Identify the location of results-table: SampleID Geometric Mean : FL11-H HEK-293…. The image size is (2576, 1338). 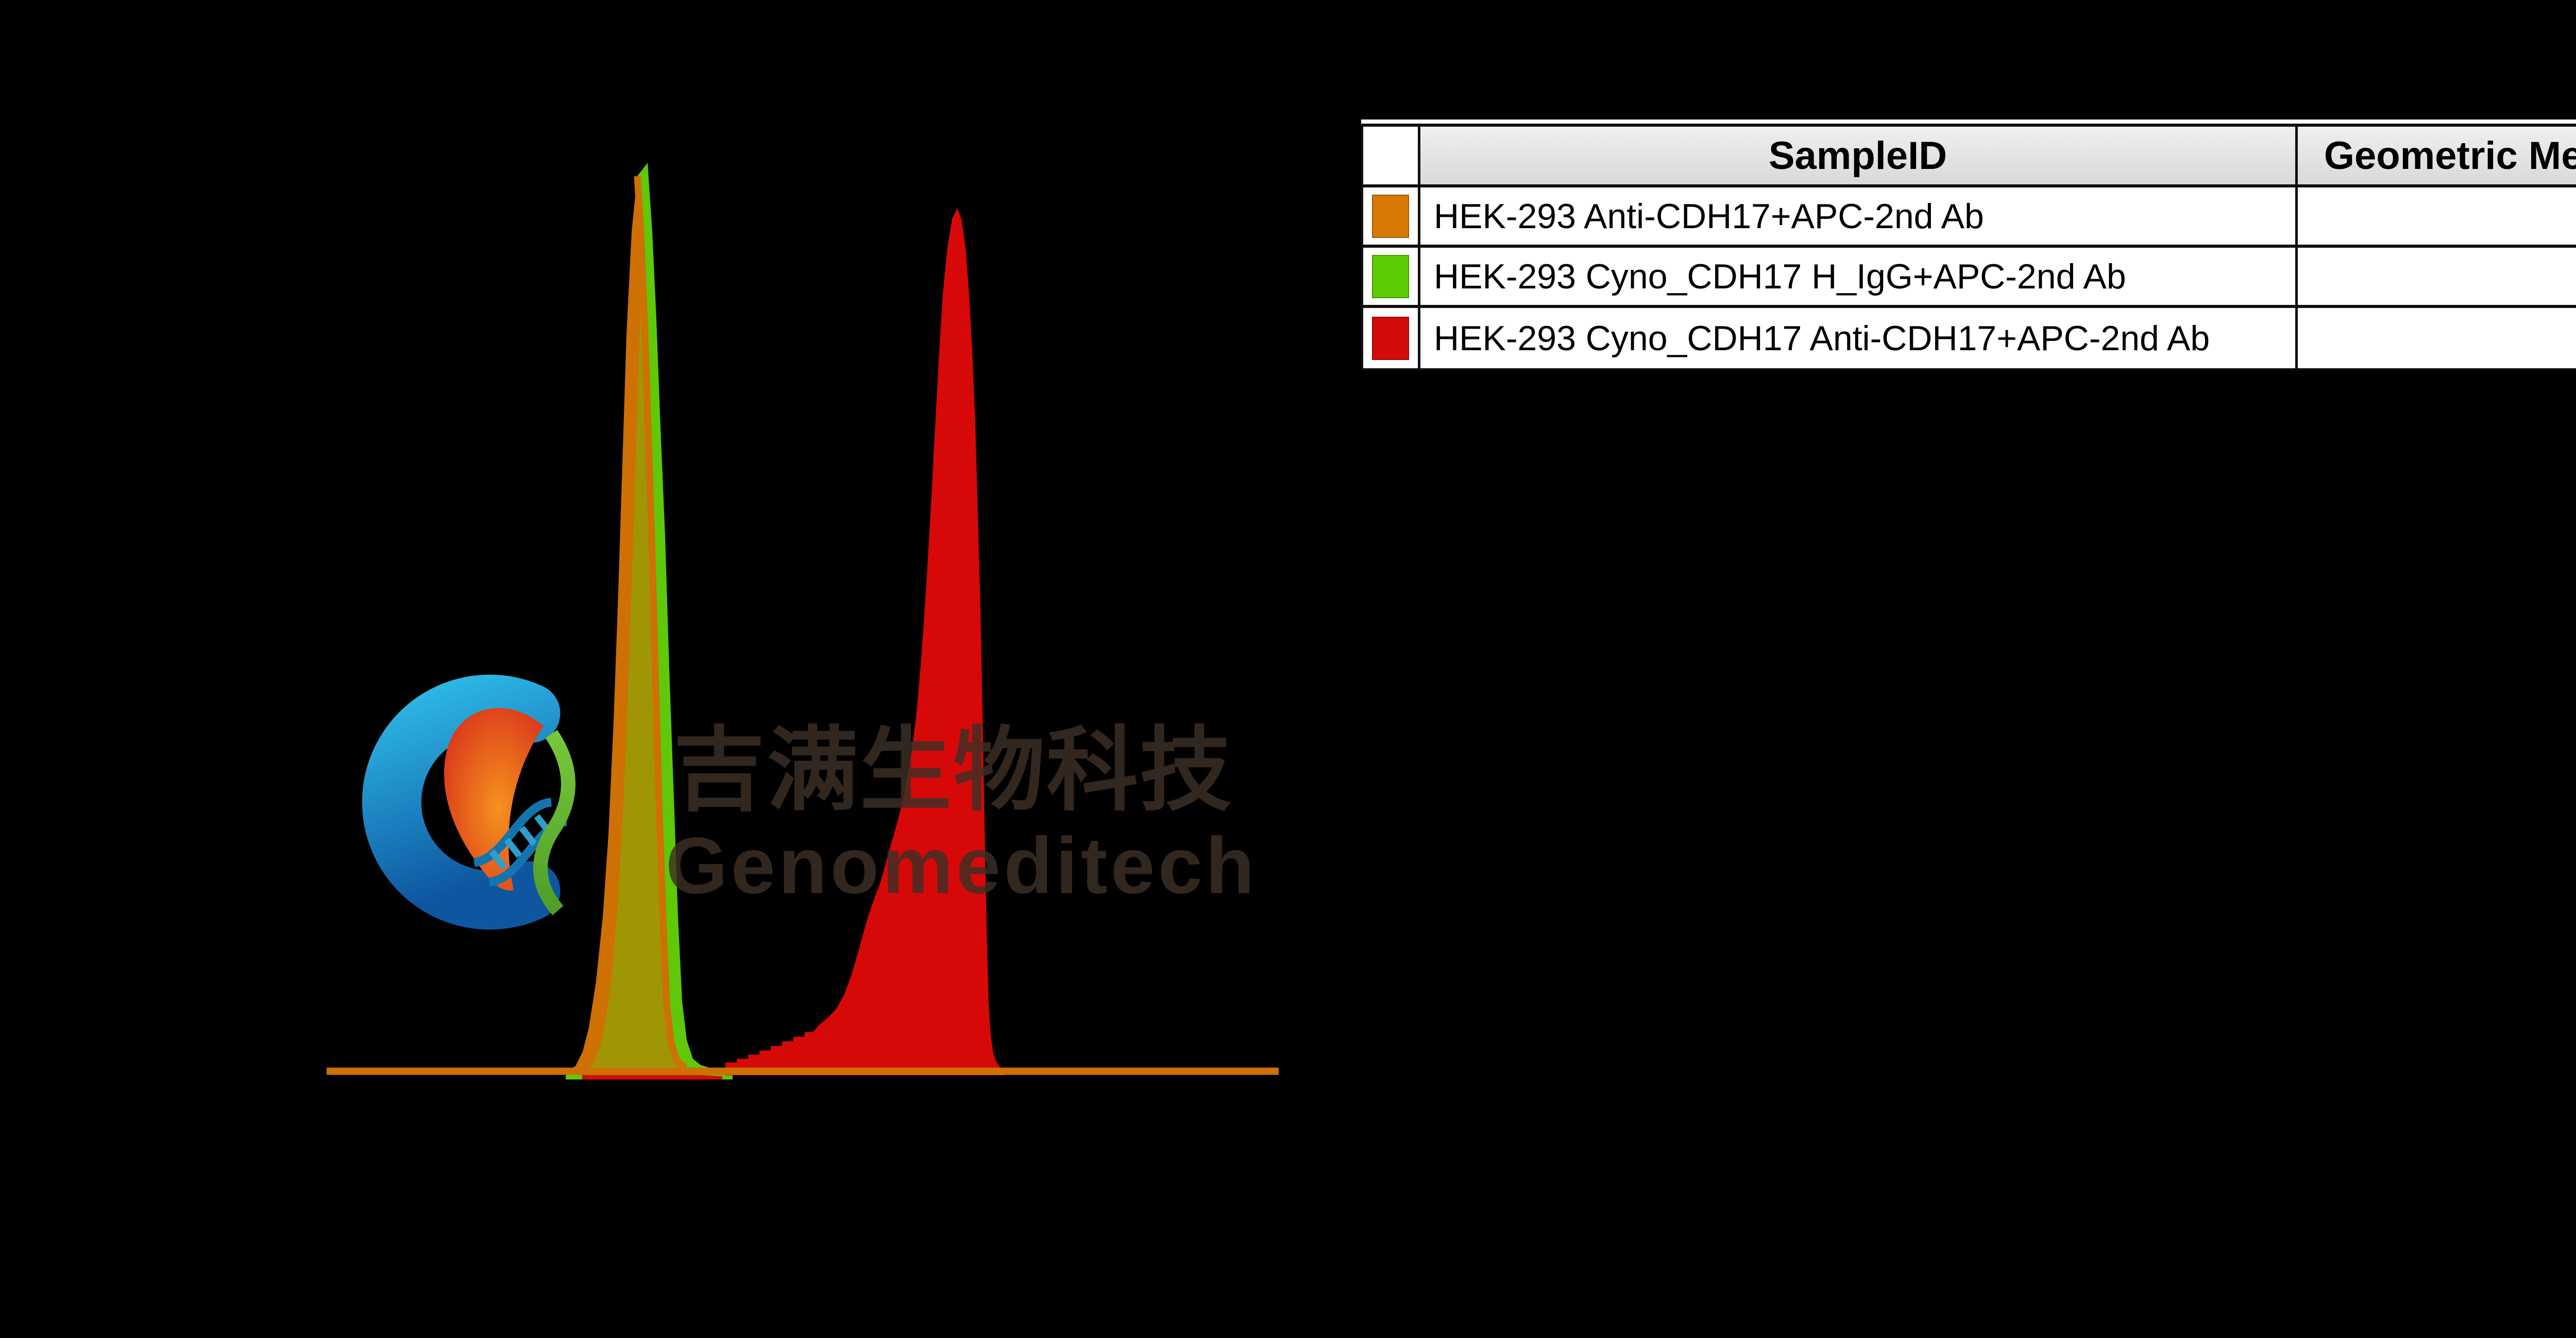
(1968, 244).